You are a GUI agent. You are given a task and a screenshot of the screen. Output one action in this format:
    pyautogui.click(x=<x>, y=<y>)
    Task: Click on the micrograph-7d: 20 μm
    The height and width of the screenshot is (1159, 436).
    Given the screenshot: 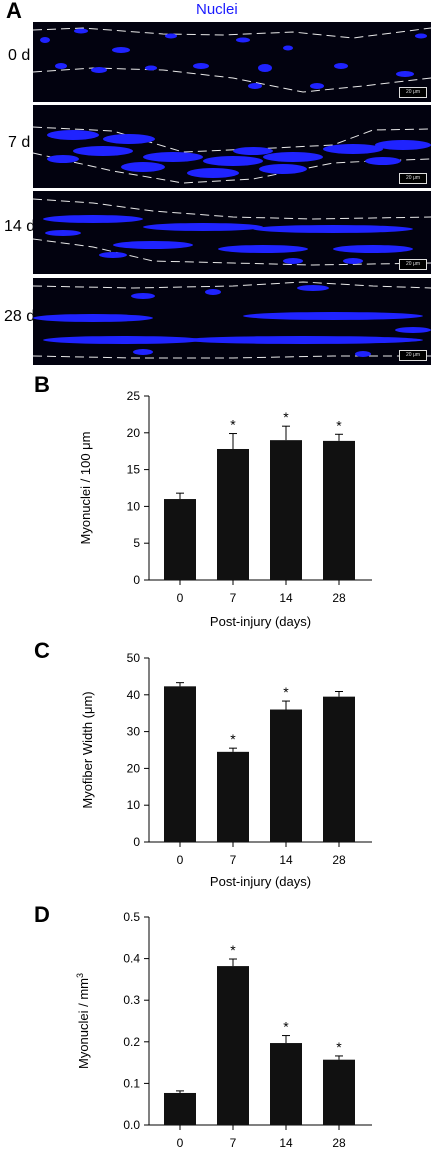 What is the action you would take?
    pyautogui.click(x=232, y=146)
    